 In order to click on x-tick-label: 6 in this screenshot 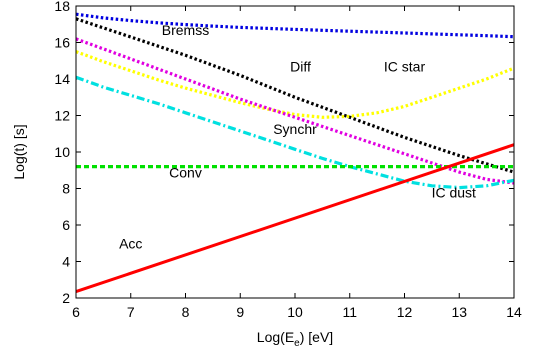, I will do `click(76, 312)`.